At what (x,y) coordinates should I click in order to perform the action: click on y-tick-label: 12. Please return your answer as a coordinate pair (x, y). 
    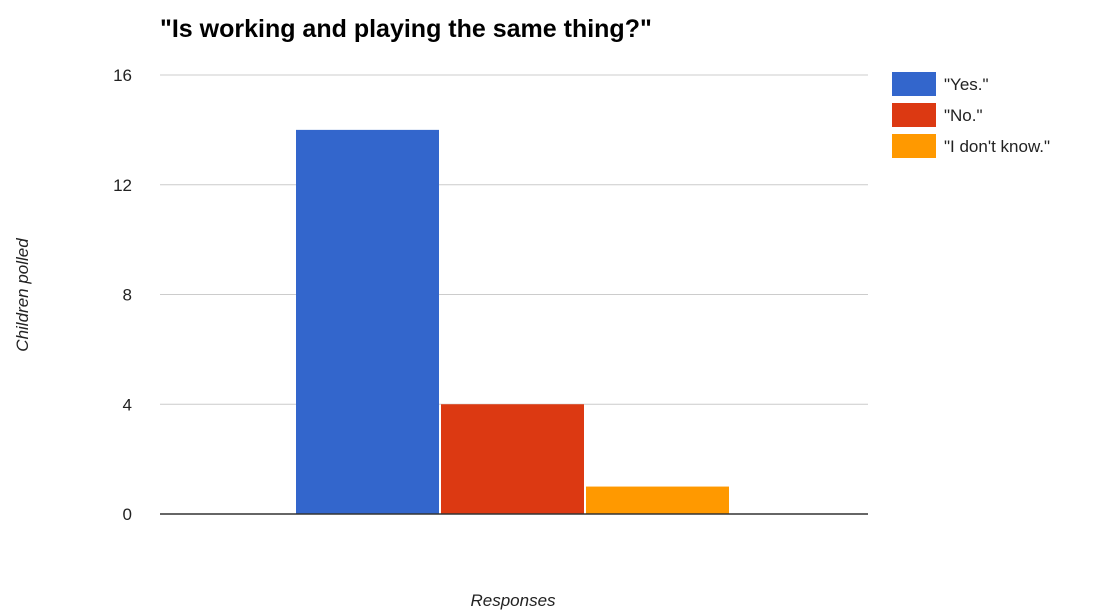
    Looking at the image, I should click on (122, 185).